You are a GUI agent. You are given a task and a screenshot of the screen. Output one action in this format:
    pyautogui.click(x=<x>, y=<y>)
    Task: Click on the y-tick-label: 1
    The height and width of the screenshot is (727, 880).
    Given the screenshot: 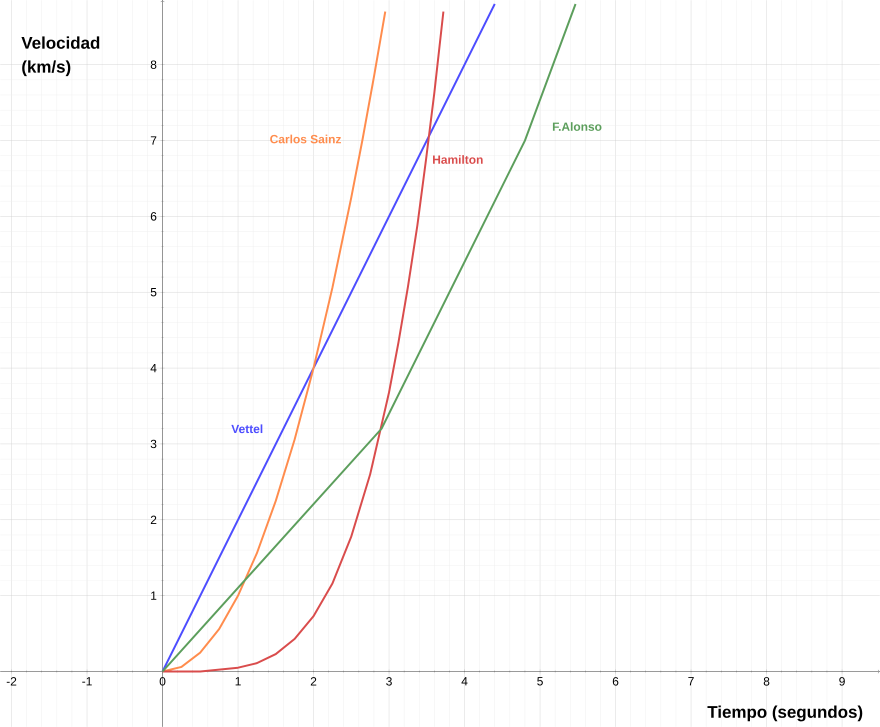 What is the action you would take?
    pyautogui.click(x=153, y=596)
    